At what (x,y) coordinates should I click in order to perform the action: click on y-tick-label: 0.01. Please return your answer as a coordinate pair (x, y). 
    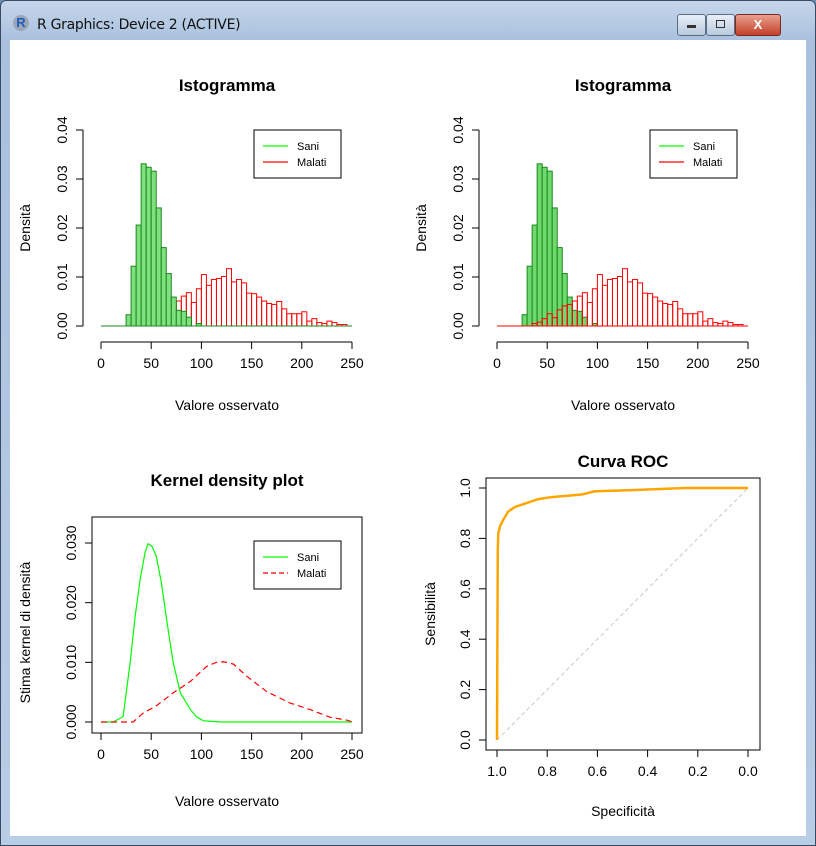
    Looking at the image, I should click on (458, 276).